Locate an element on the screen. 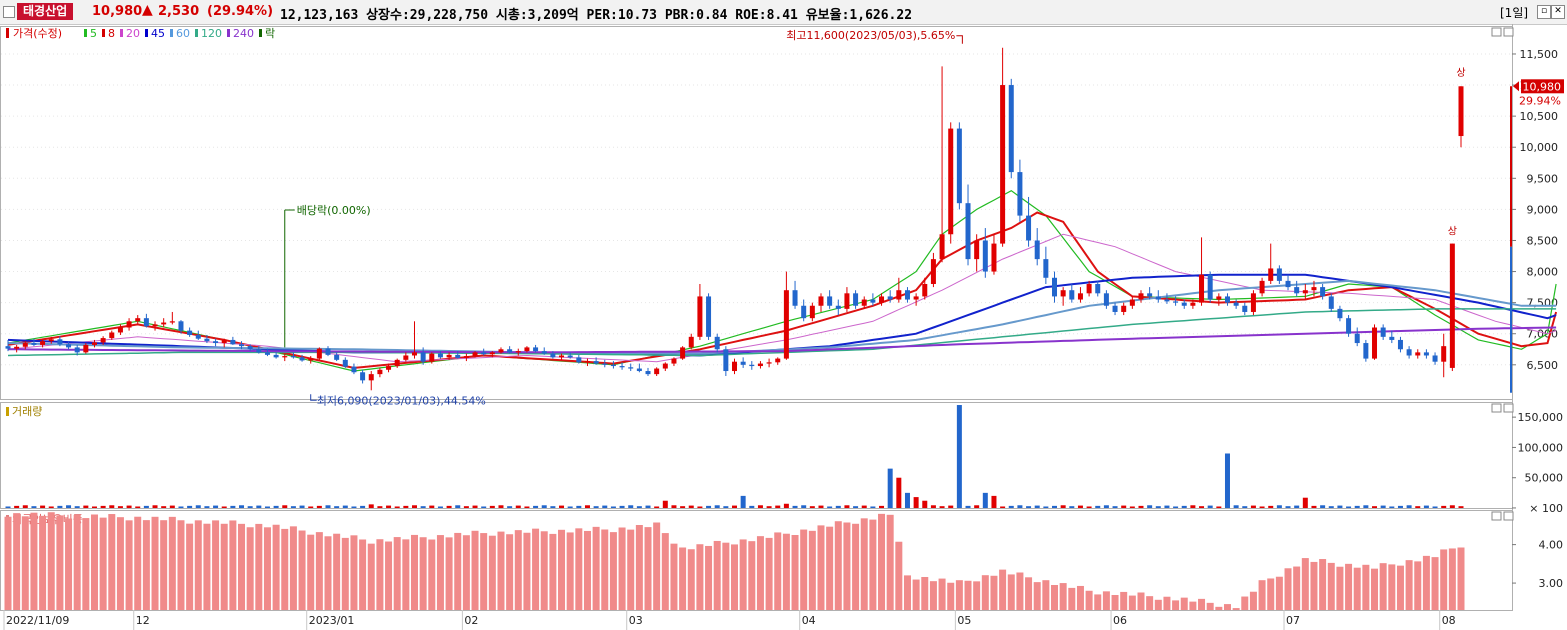 This screenshot has width=1567, height=630. restore-icon: ▫ is located at coordinates (1544, 12).